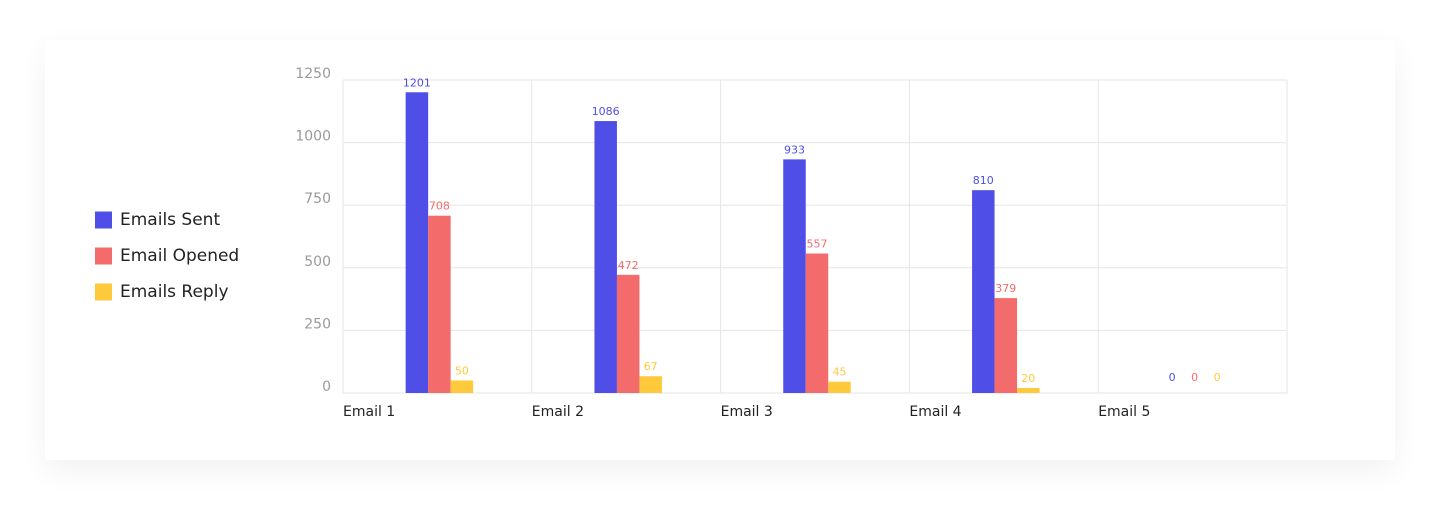  Describe the element at coordinates (817, 244) in the screenshot. I see `value-label: 557` at that location.